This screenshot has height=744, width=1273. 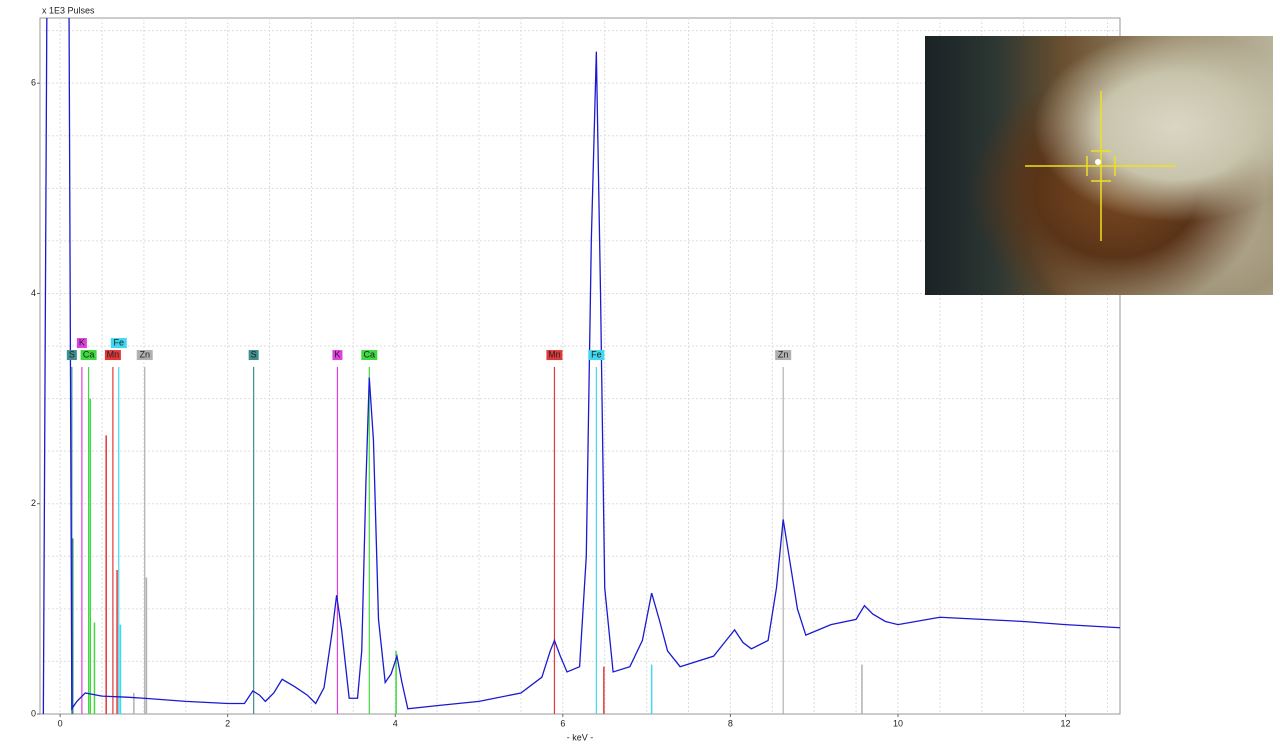 I want to click on y-axis-label: x 1E3 Pulses, so click(x=68, y=10).